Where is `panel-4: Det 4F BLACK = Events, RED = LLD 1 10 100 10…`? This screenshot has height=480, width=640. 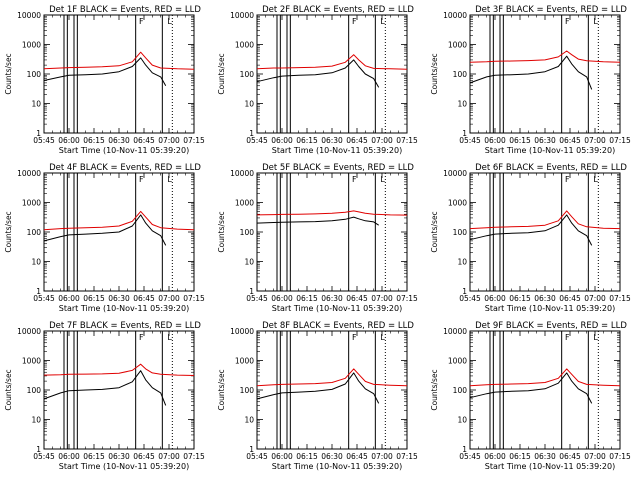
panel-4: Det 4F BLACK = Events, RED = LLD 1 10 100 10… is located at coordinates (104, 238).